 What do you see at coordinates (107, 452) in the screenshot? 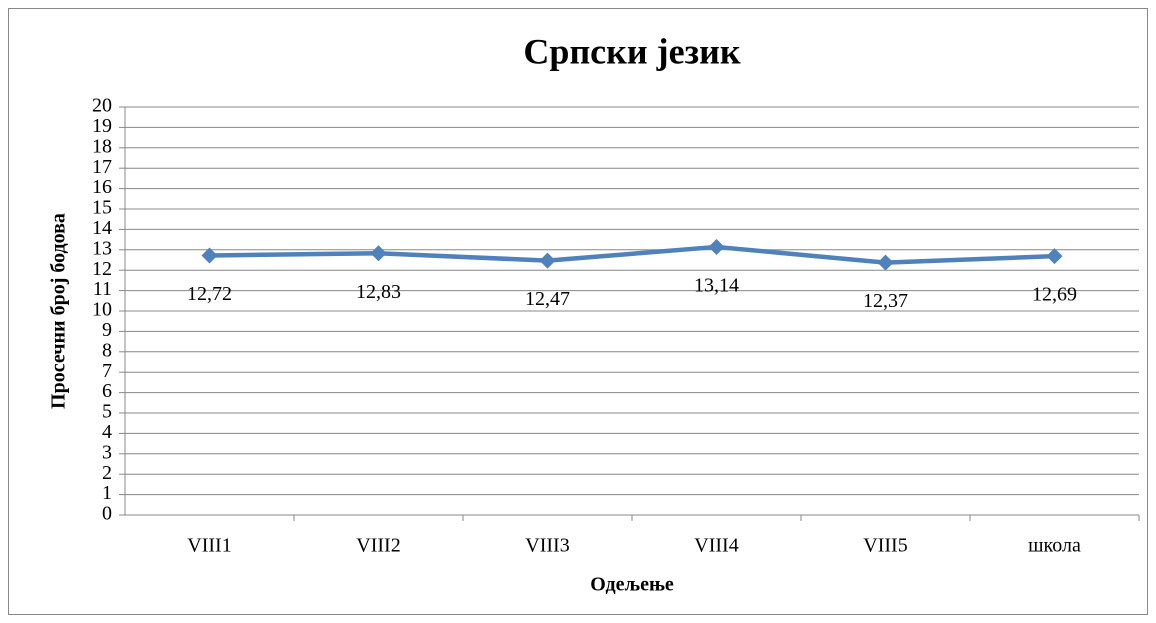
I see `y-tick-label: 3` at bounding box center [107, 452].